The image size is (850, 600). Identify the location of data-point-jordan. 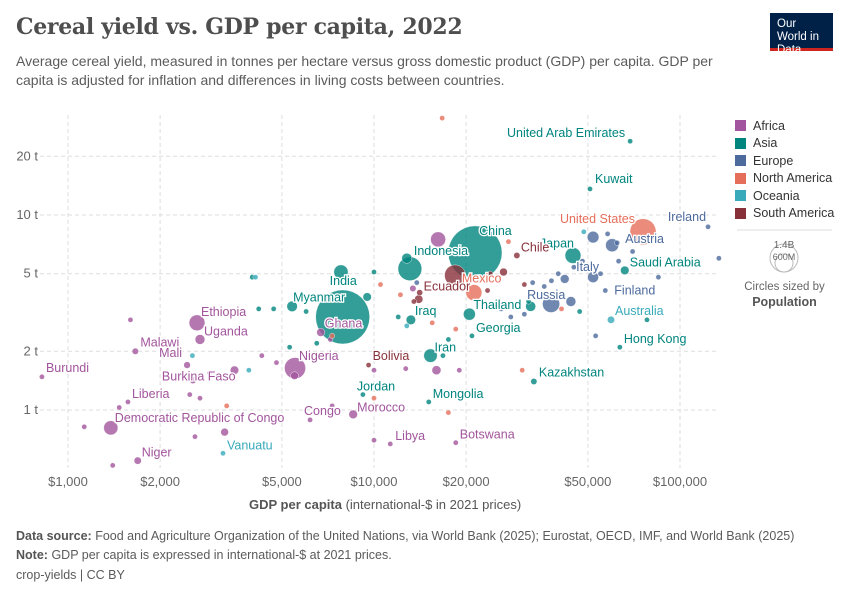
(363, 394).